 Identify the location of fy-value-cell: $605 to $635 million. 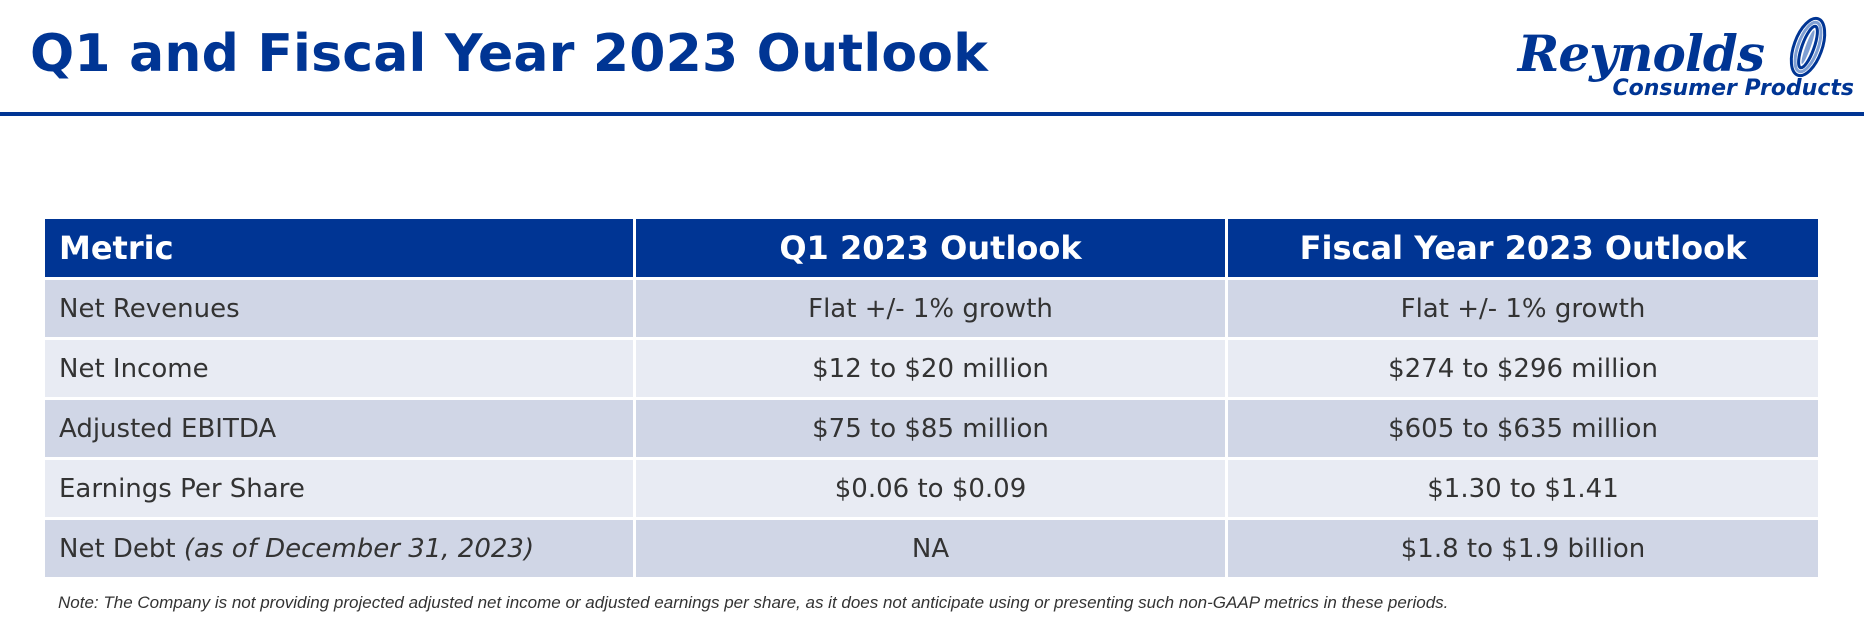
(1523, 428).